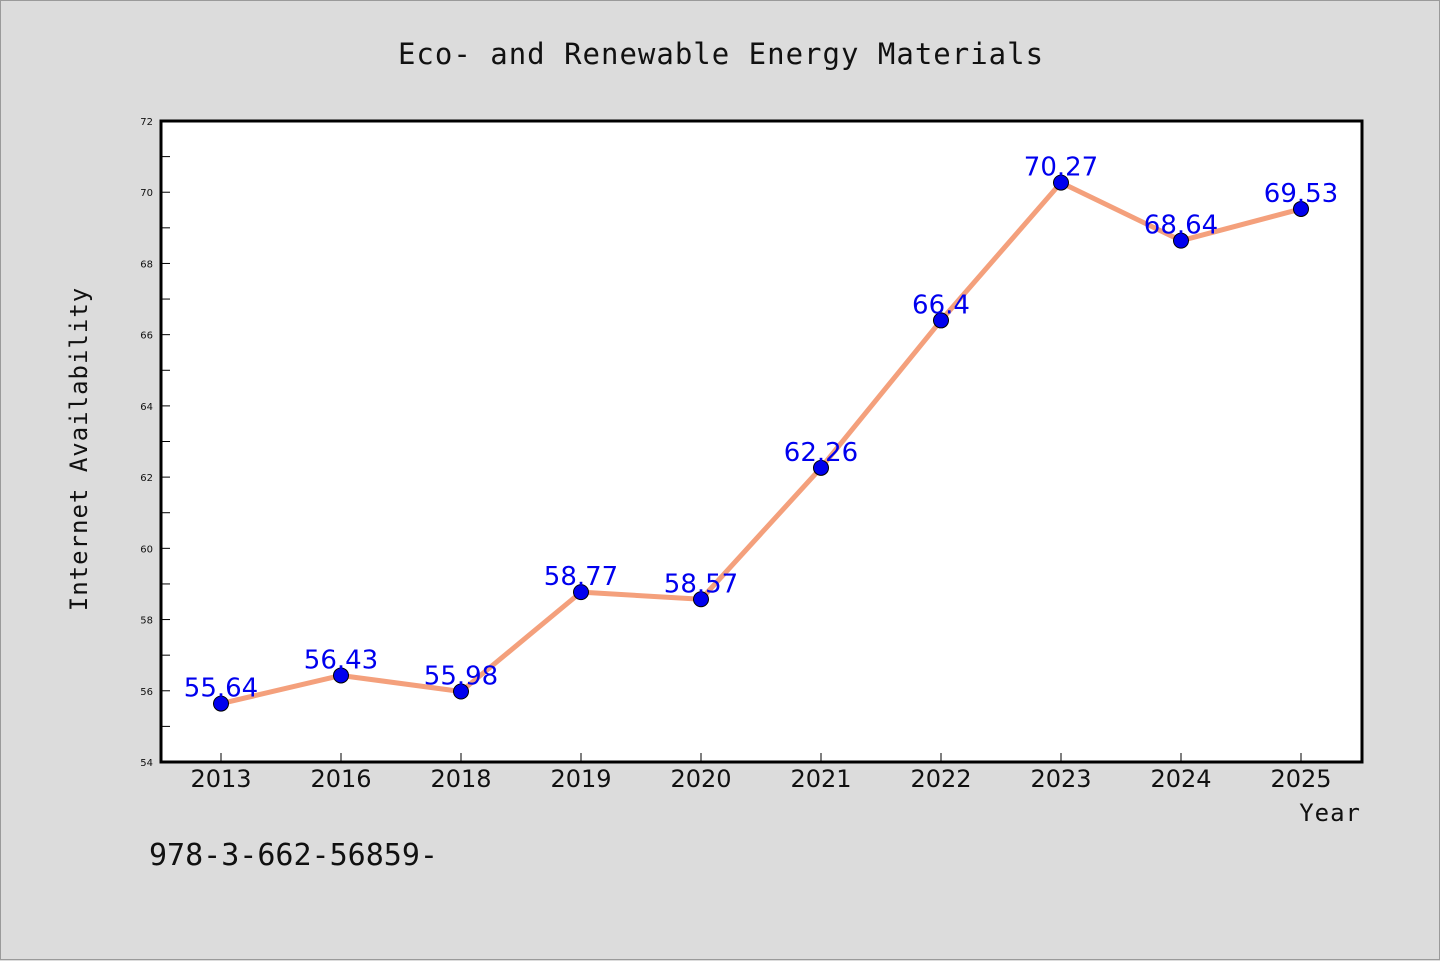 This screenshot has width=1440, height=961. What do you see at coordinates (146, 336) in the screenshot?
I see `y-tick-label: 66` at bounding box center [146, 336].